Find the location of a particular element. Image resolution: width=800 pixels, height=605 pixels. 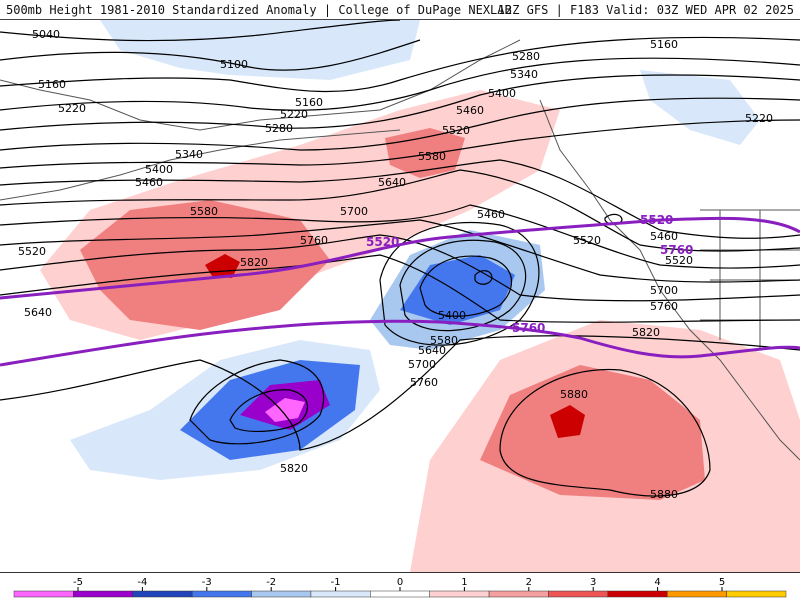

coastline-aleutians is located at coordinates (200, 165).